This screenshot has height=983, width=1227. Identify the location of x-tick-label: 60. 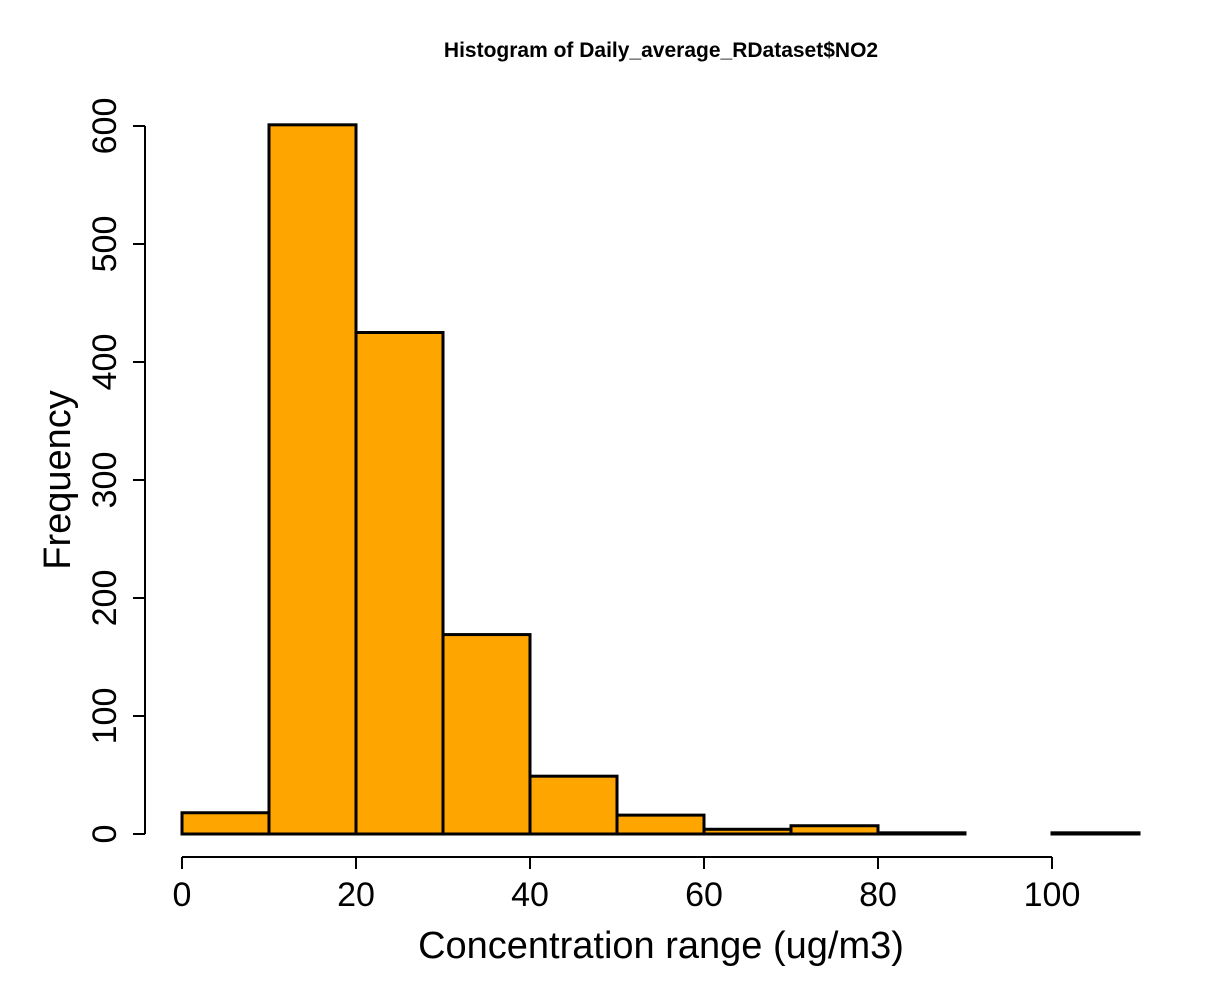
(704, 895).